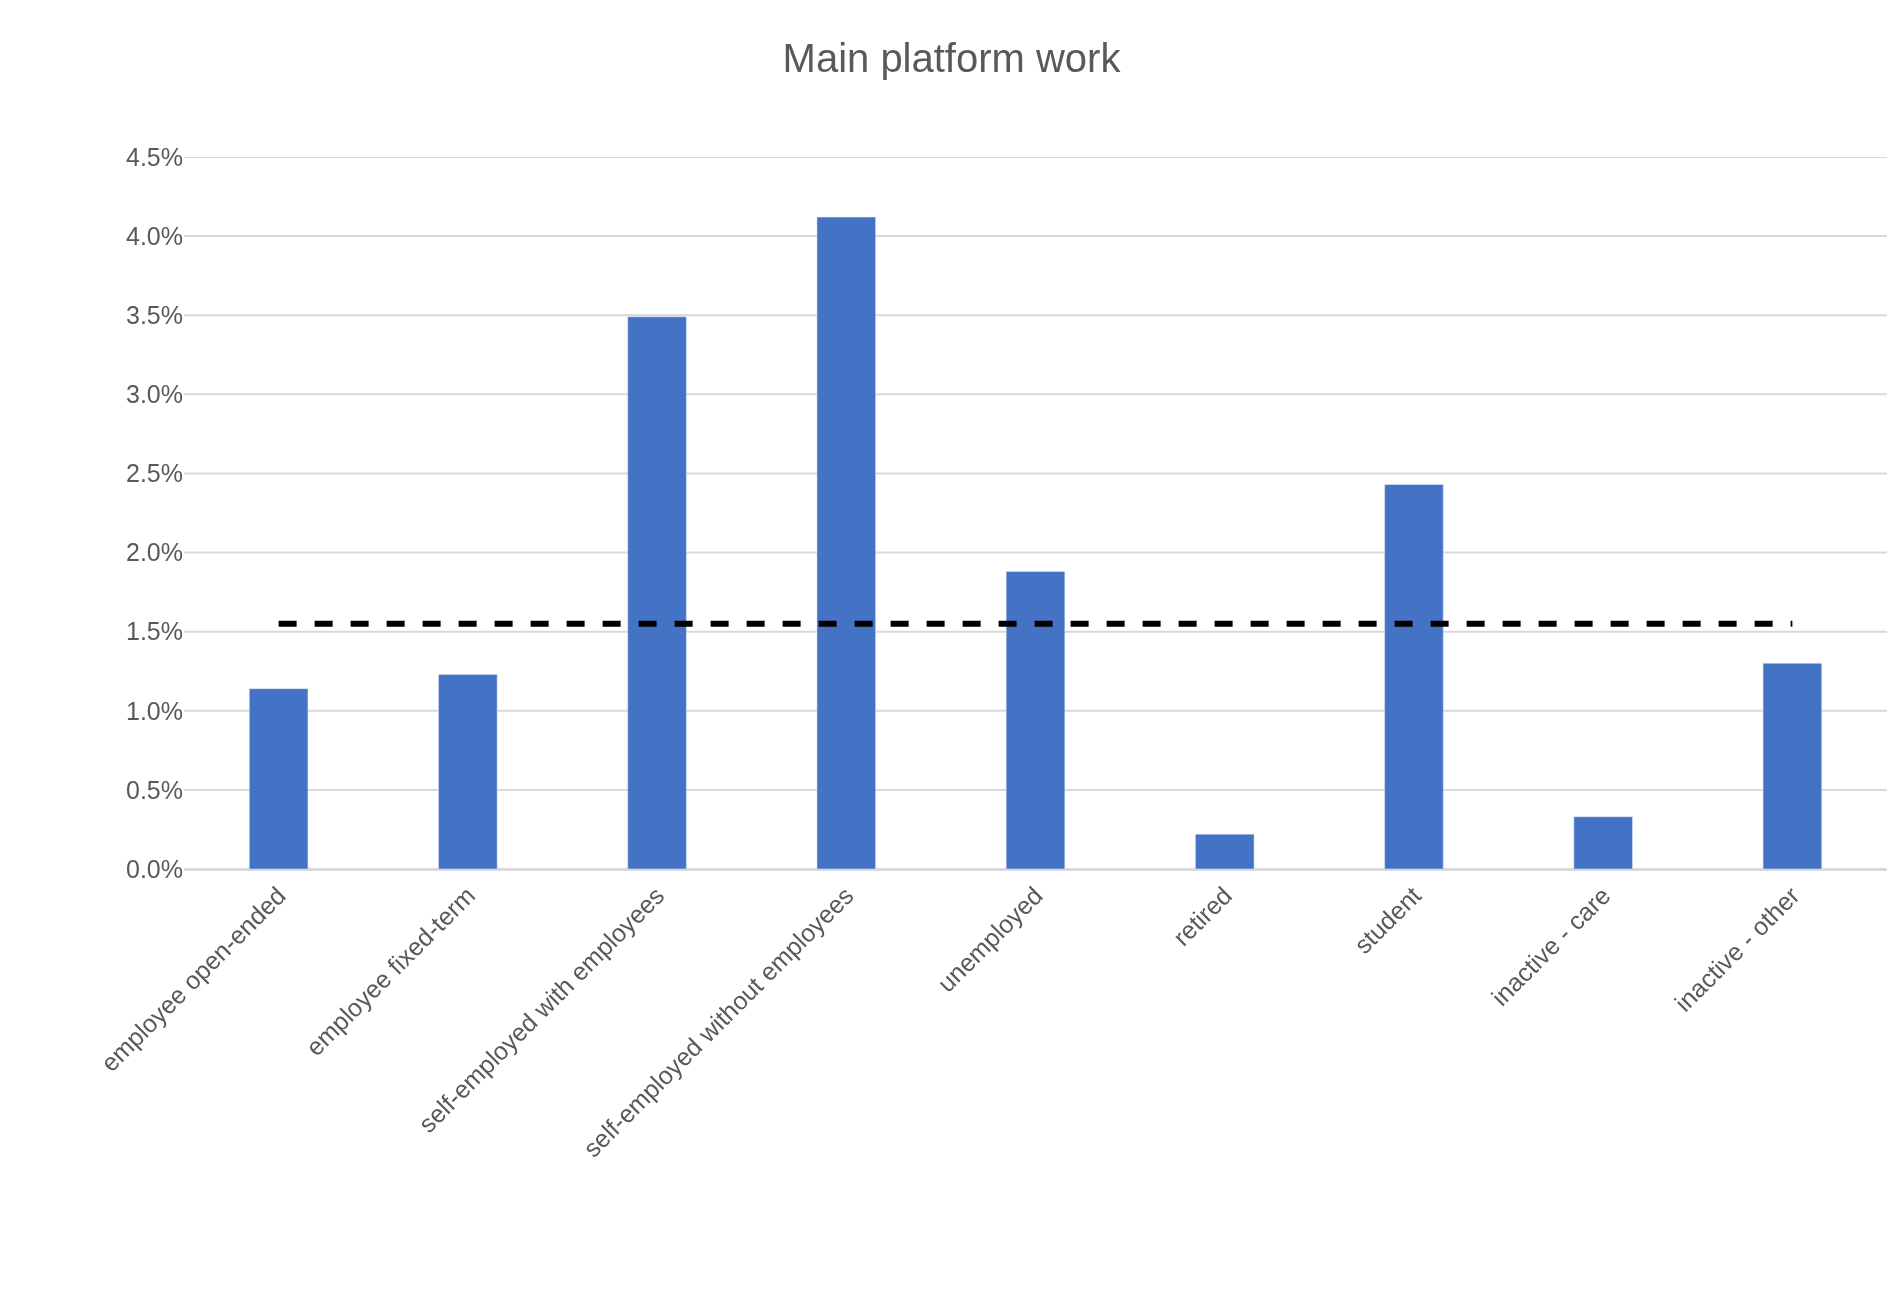  What do you see at coordinates (154, 314) in the screenshot?
I see `y-tick-label: 3.5%` at bounding box center [154, 314].